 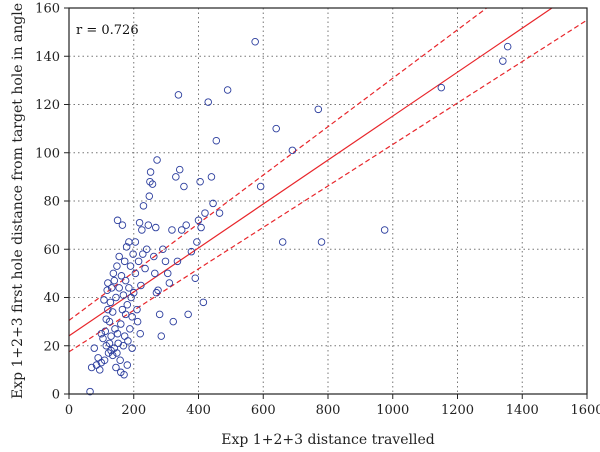 What do you see at coordinates (51, 346) in the screenshot?
I see `y-tick-label: 20` at bounding box center [51, 346].